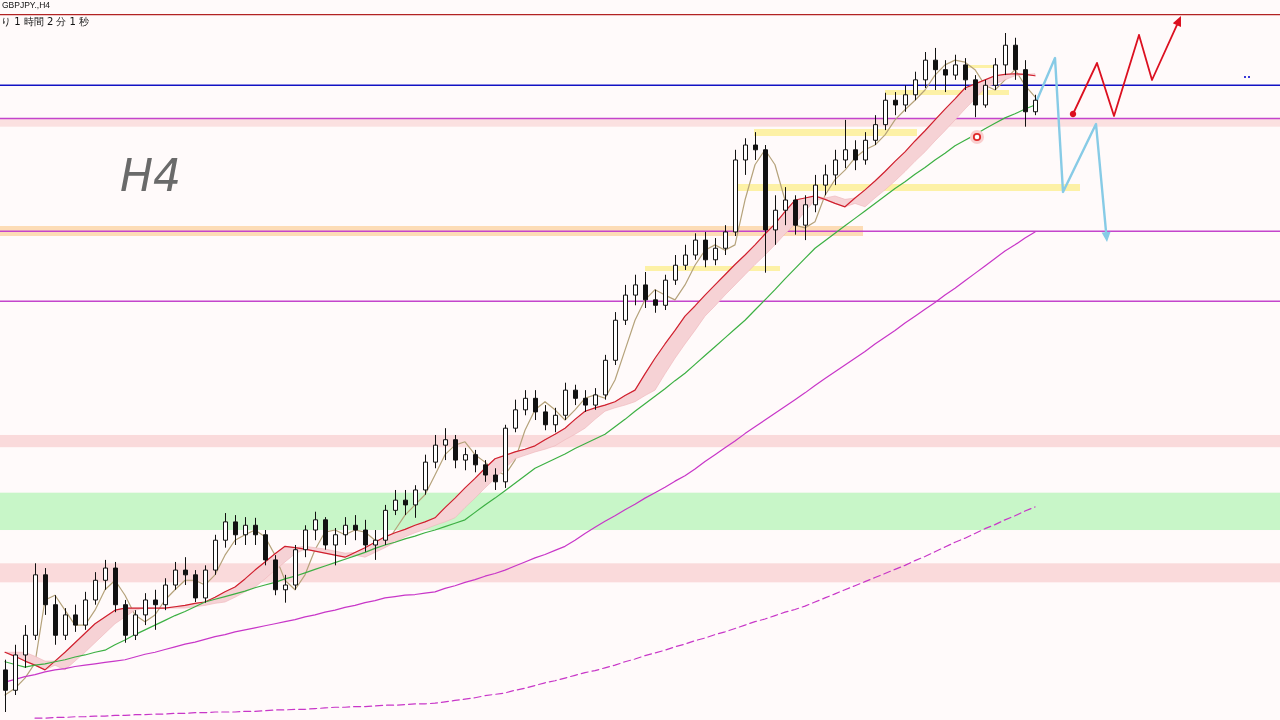 This screenshot has height=720, width=1280. I want to click on annotation: H4, so click(151, 175).